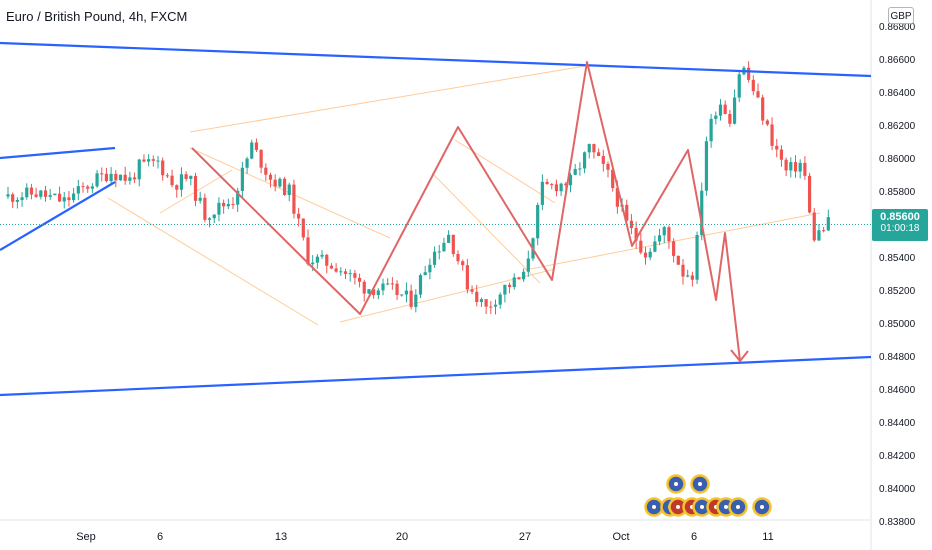 Image resolution: width=932 pixels, height=550 pixels. What do you see at coordinates (897, 258) in the screenshot?
I see `price-tick-label: 0.85400` at bounding box center [897, 258].